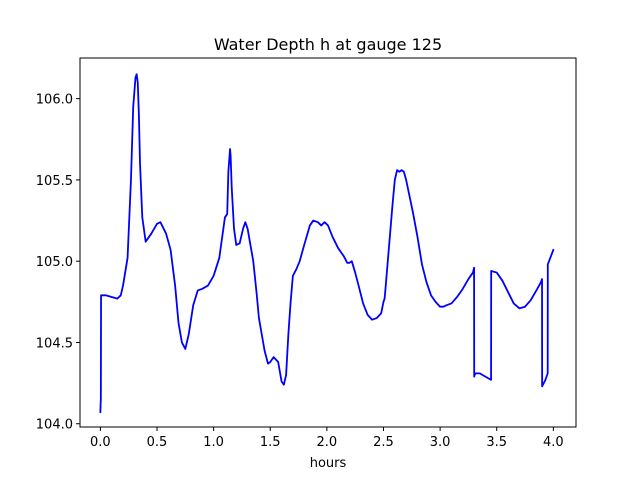  I want to click on x-tick-label: 4.0, so click(553, 442).